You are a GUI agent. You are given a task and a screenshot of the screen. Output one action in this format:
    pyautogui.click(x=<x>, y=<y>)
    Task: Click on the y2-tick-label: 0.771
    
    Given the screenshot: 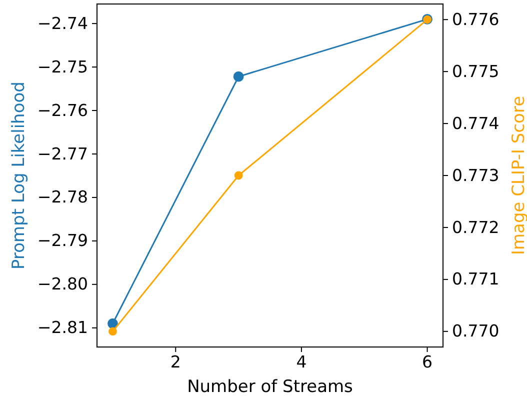 What is the action you would take?
    pyautogui.click(x=476, y=279)
    